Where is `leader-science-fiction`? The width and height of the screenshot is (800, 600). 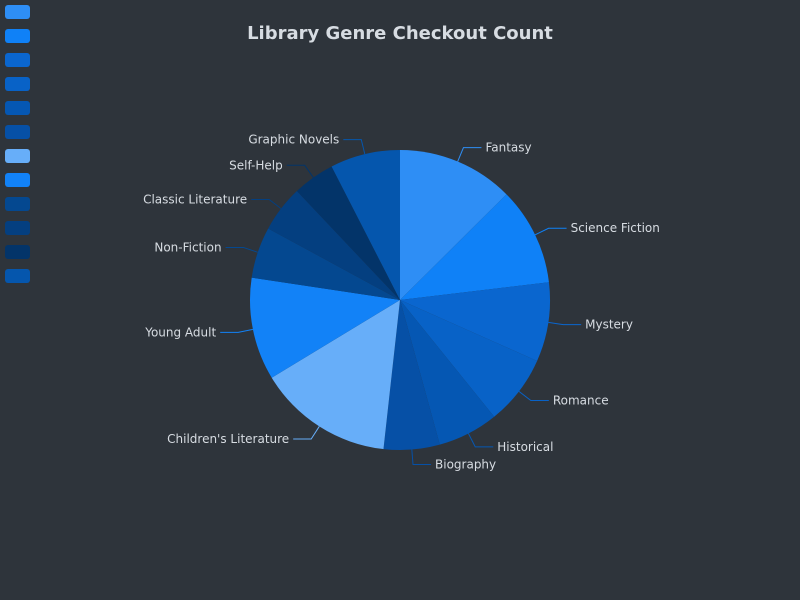
leader-science-fiction is located at coordinates (550, 231).